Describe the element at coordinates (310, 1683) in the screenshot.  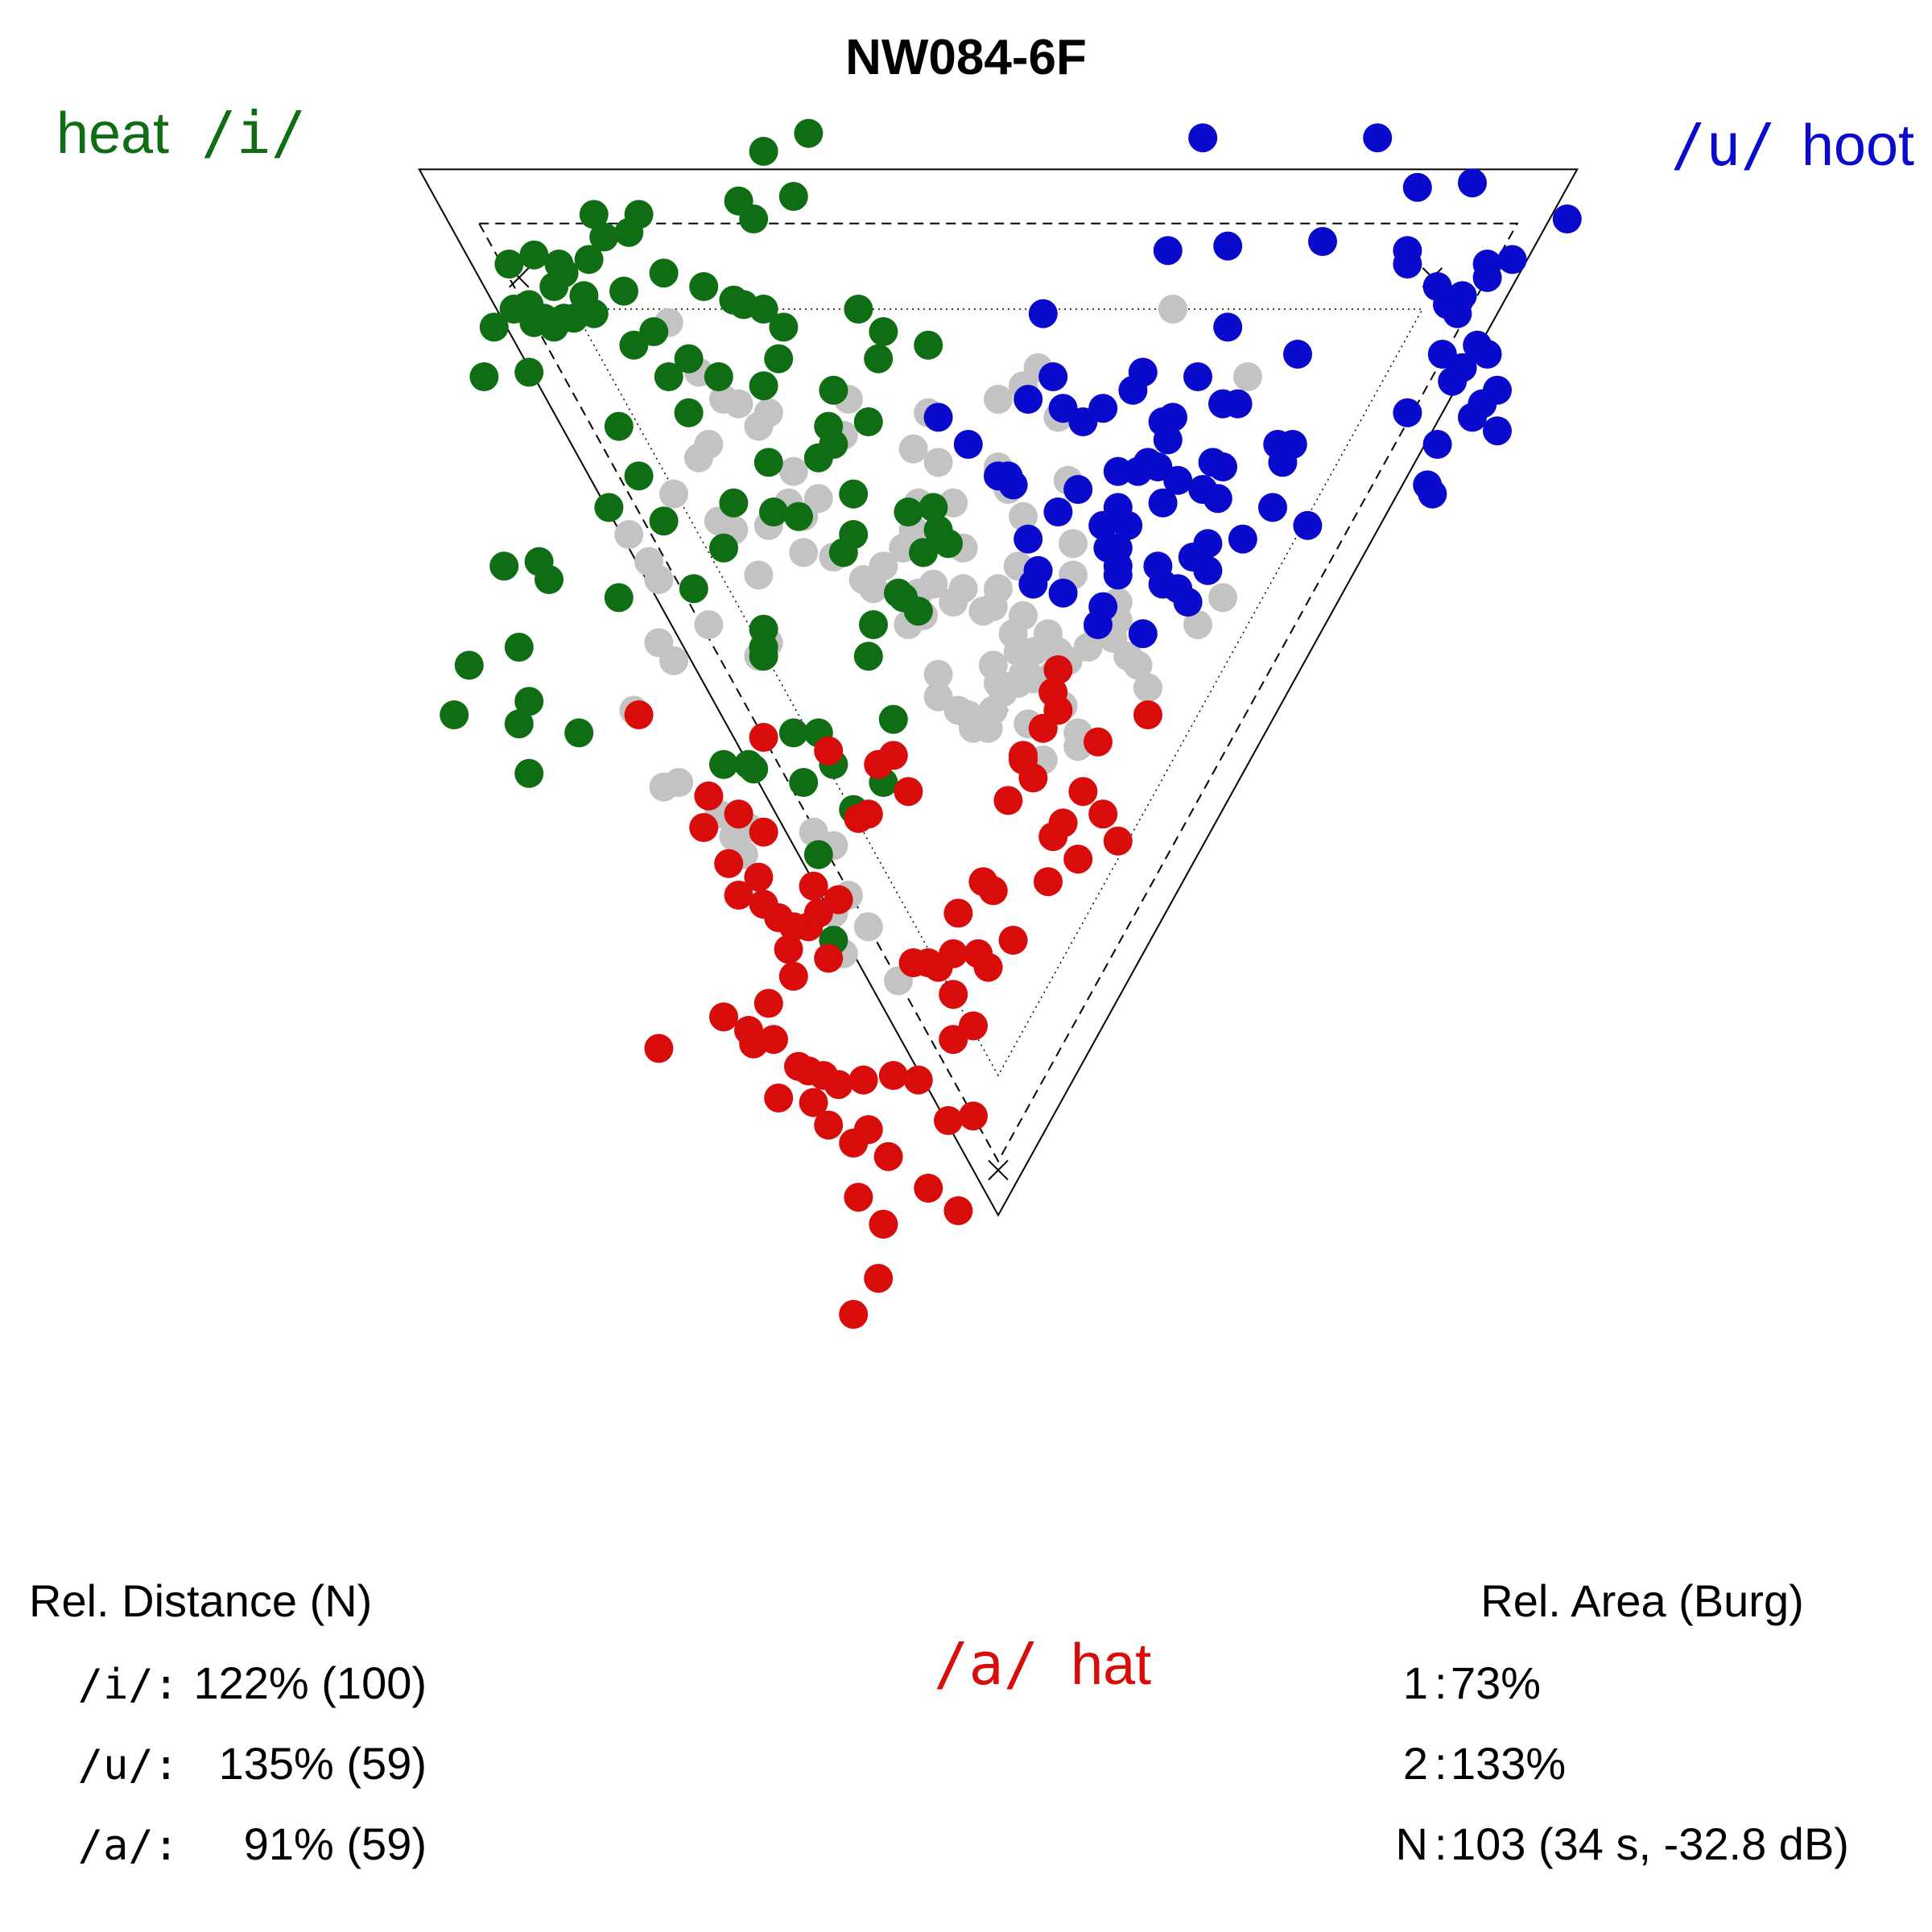
I see `rel-distance-i-value: 122% (100)` at that location.